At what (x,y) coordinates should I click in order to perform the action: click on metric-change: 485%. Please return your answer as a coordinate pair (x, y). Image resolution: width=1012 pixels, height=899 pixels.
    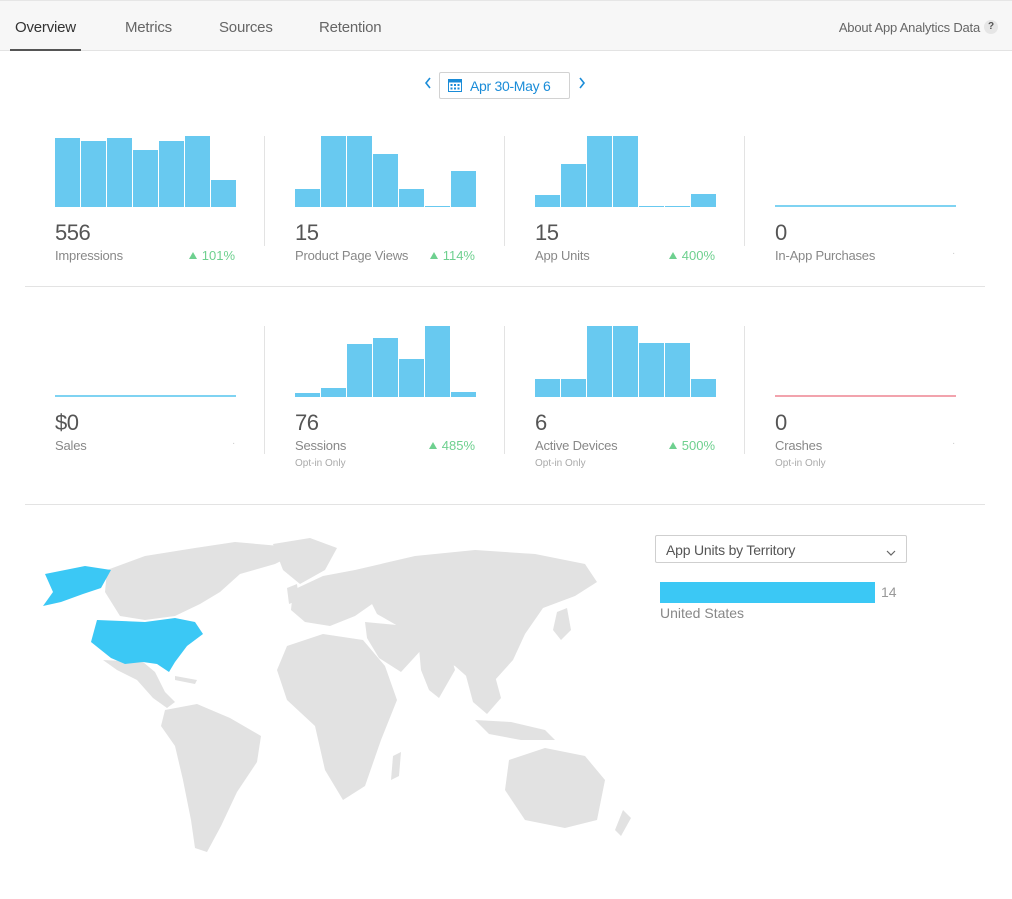
    Looking at the image, I should click on (445, 445).